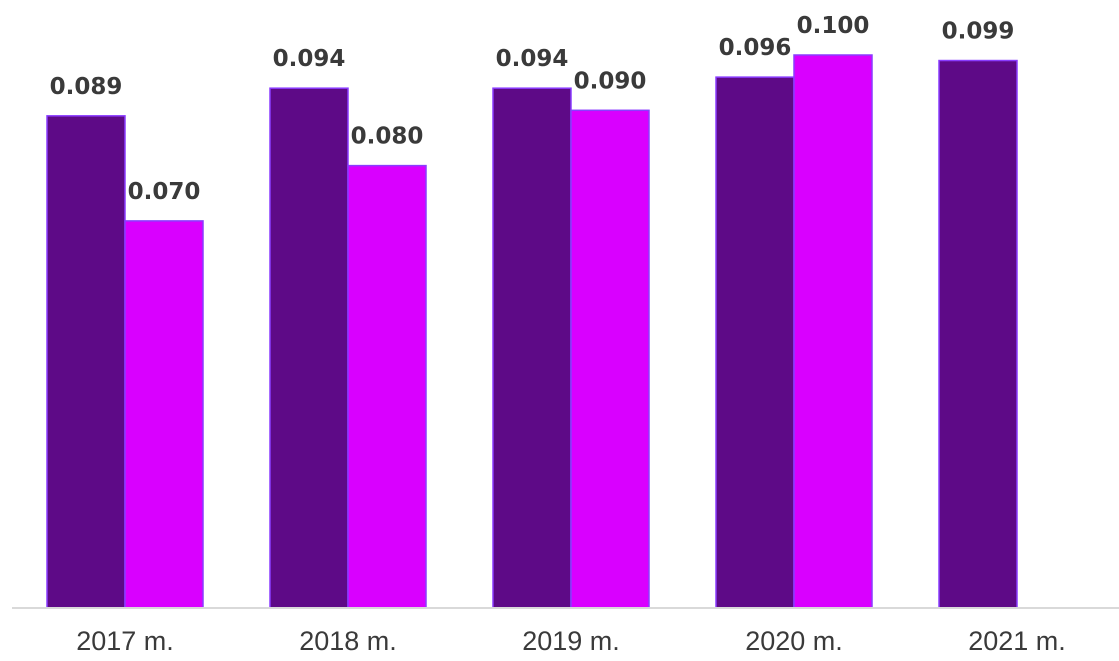  Describe the element at coordinates (125, 641) in the screenshot. I see `x-tick-label: 2017 m.` at that location.